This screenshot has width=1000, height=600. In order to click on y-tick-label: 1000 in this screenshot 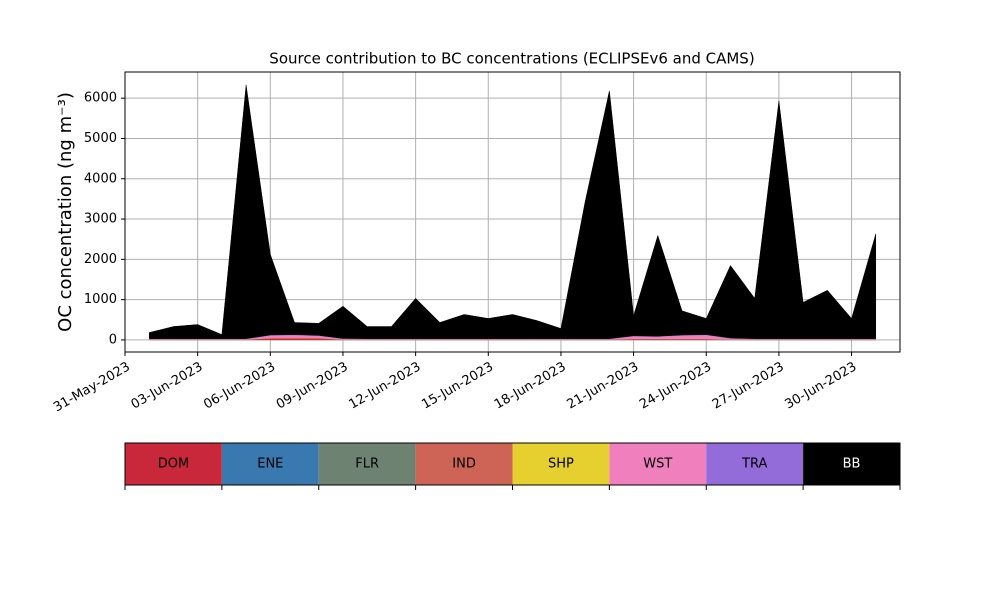, I will do `click(100, 299)`.